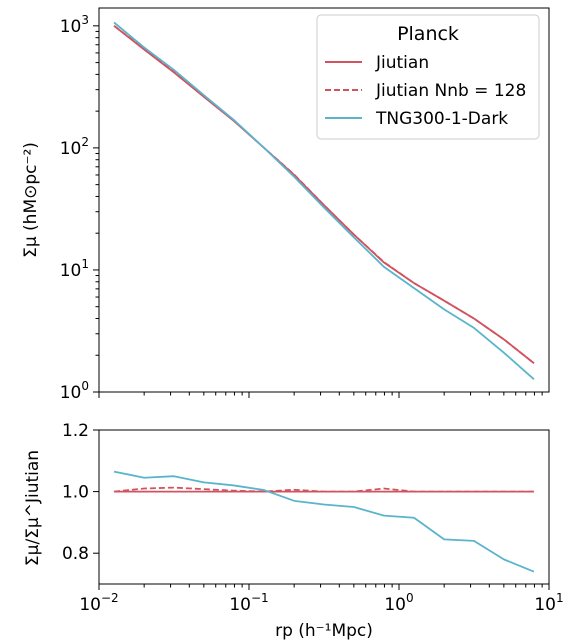 Image resolution: width=570 pixels, height=644 pixels. Describe the element at coordinates (33, 508) in the screenshot. I see `bottom-y-axis-label: Σμ/Σμ^Jiutian` at that location.